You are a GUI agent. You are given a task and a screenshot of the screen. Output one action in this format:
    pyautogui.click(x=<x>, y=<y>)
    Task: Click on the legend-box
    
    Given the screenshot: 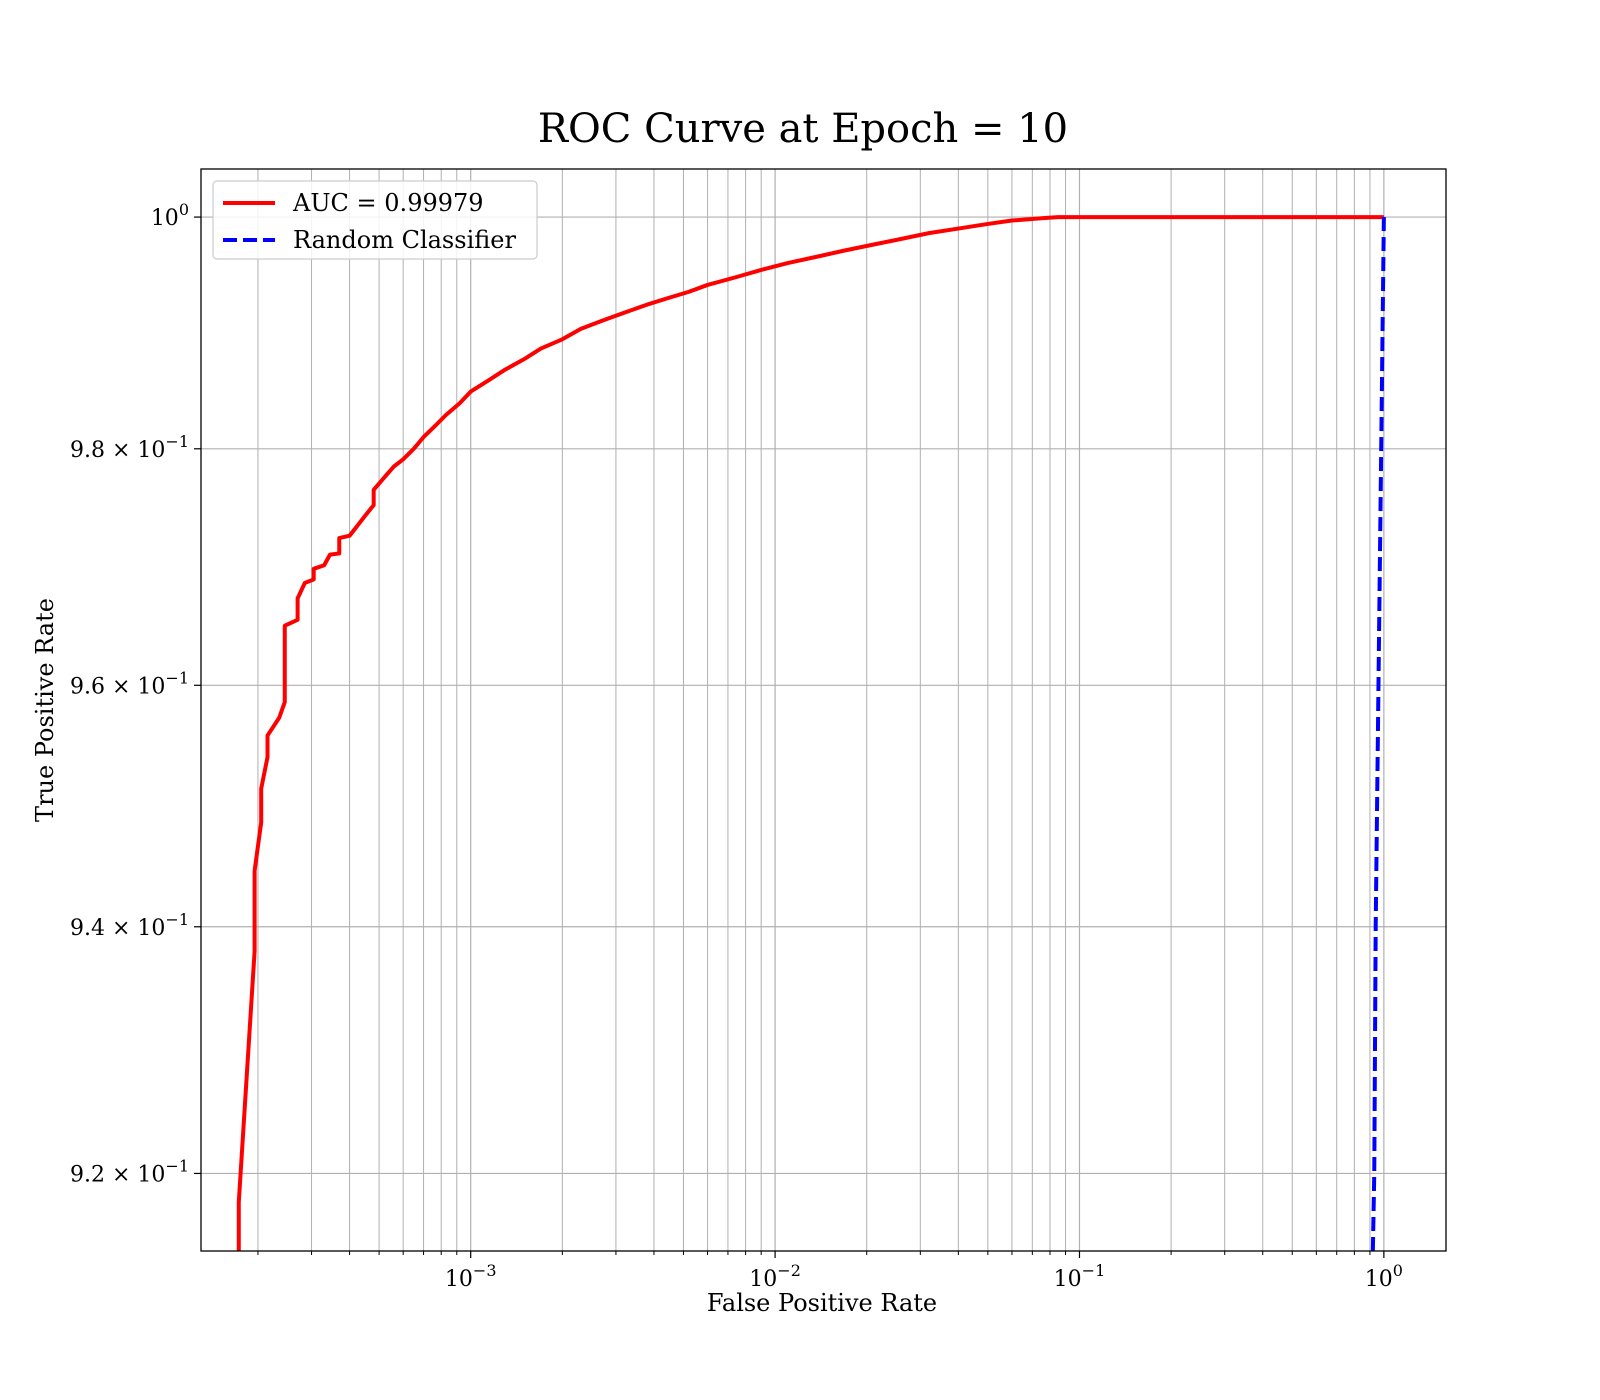 What is the action you would take?
    pyautogui.click(x=375, y=220)
    